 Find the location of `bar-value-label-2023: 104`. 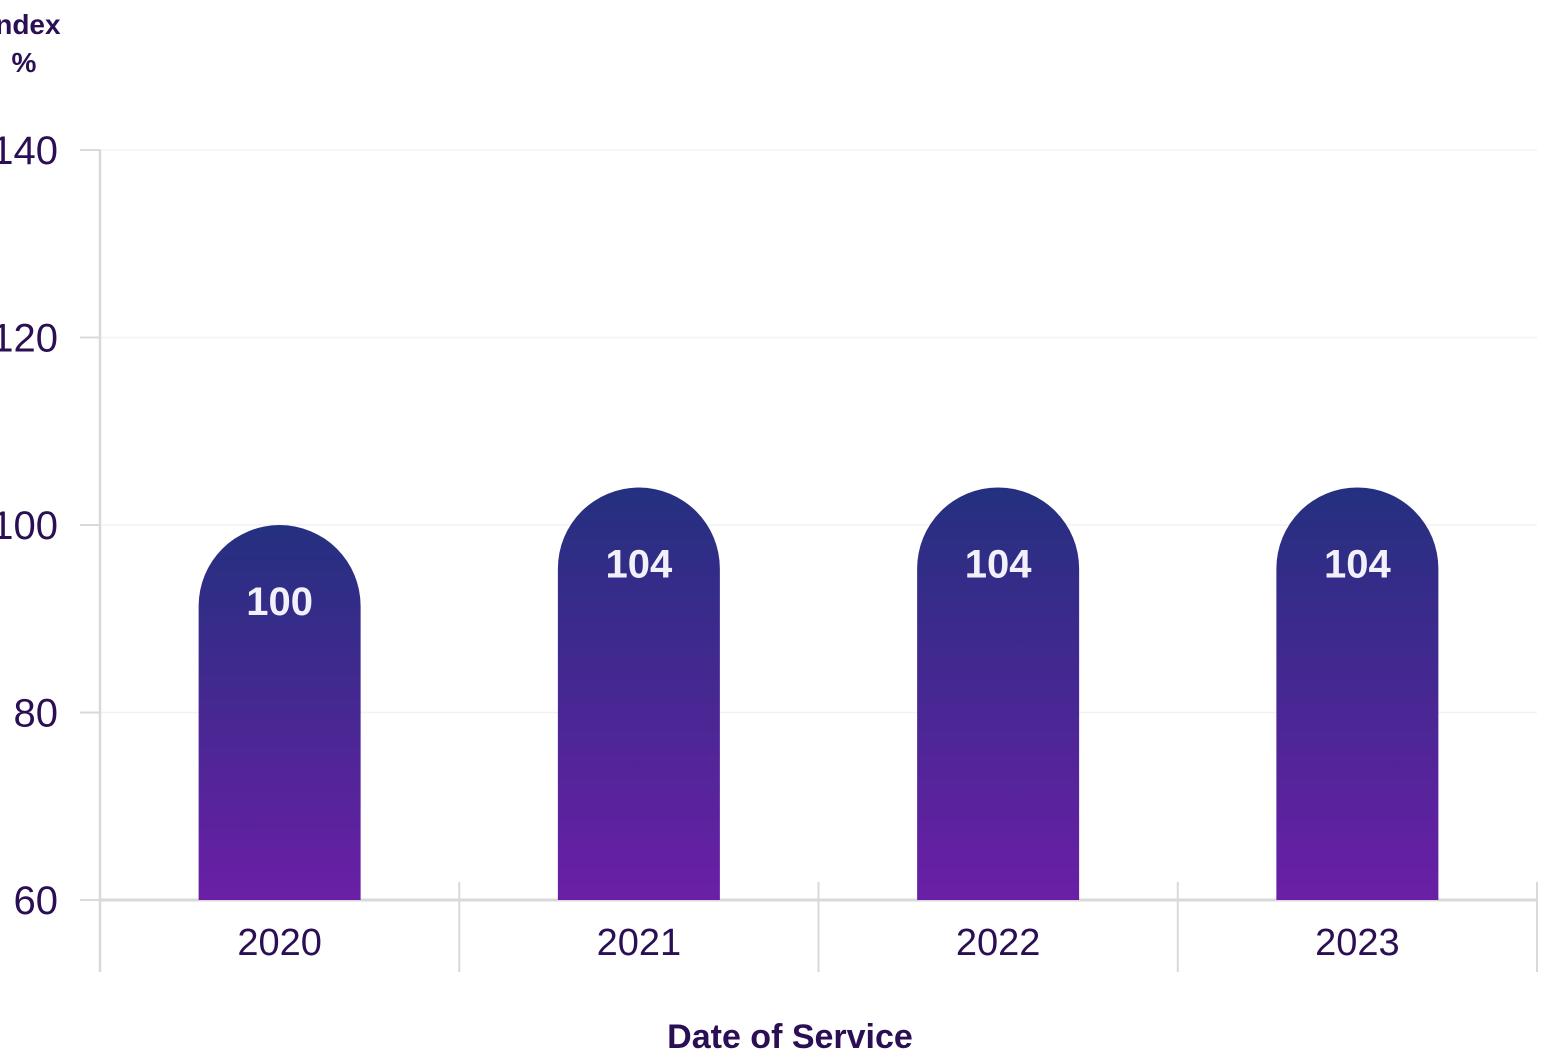

bar-value-label-2023: 104 is located at coordinates (1357, 565).